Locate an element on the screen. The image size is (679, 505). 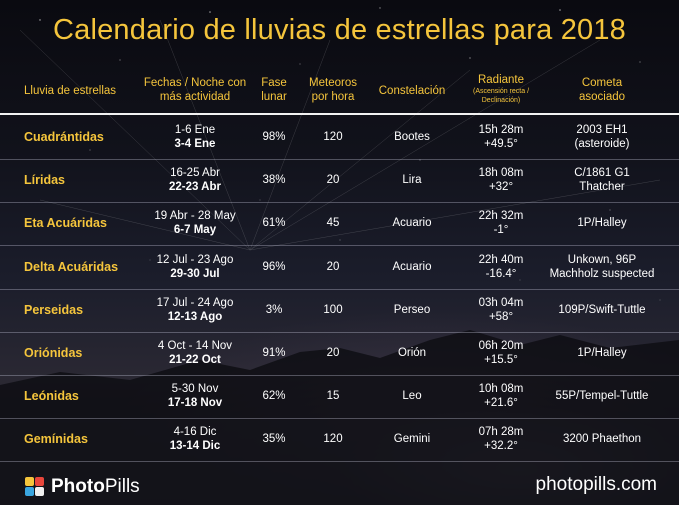
header-radiant: Radiante (Ascensión recta / Declinación) is located at coordinates (501, 89).